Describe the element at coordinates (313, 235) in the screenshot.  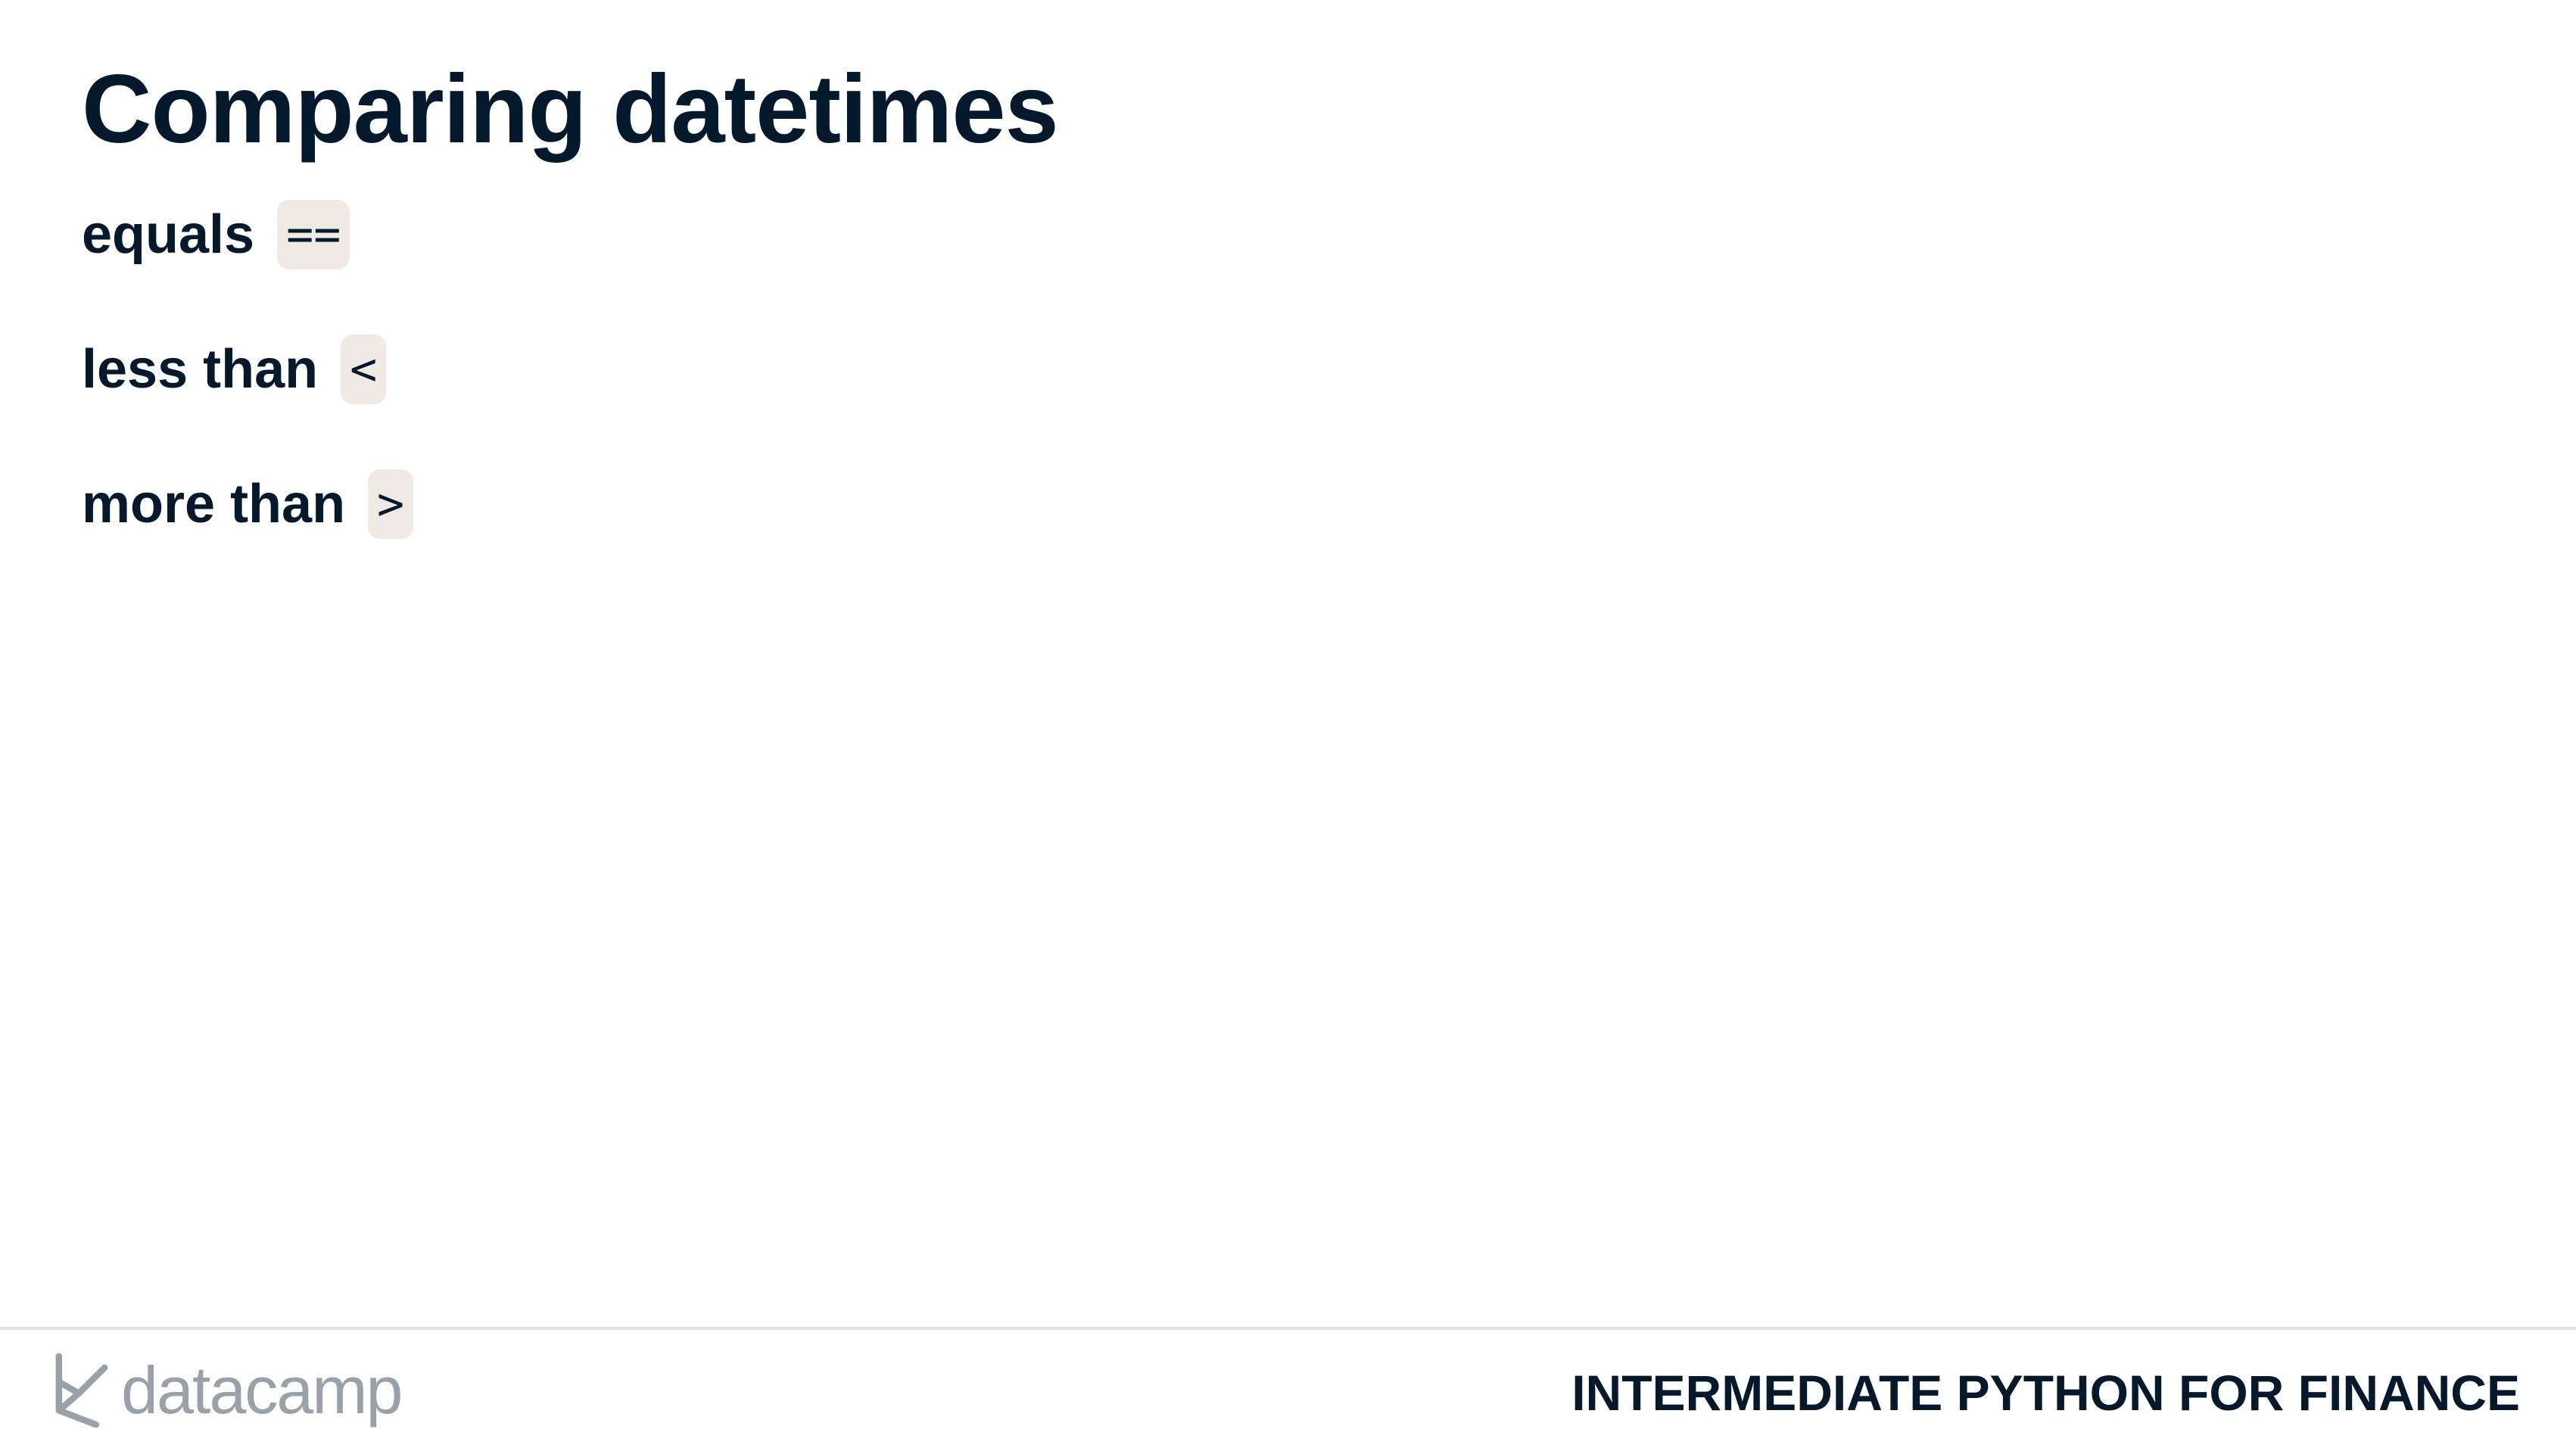
I see `code-chip: ==` at that location.